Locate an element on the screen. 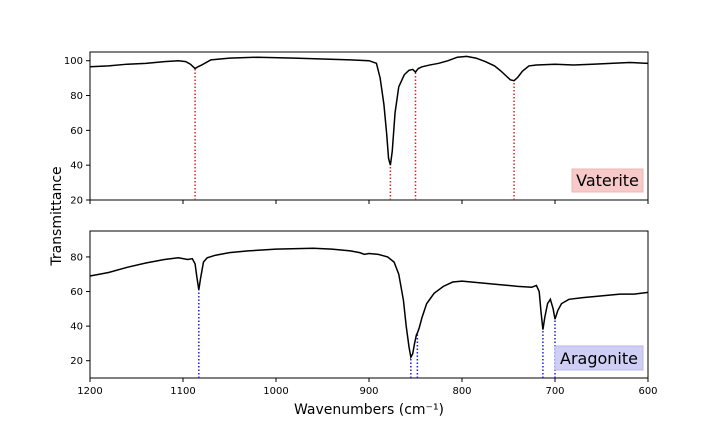 This screenshot has height=432, width=720. aragonite-label-box is located at coordinates (599, 358).